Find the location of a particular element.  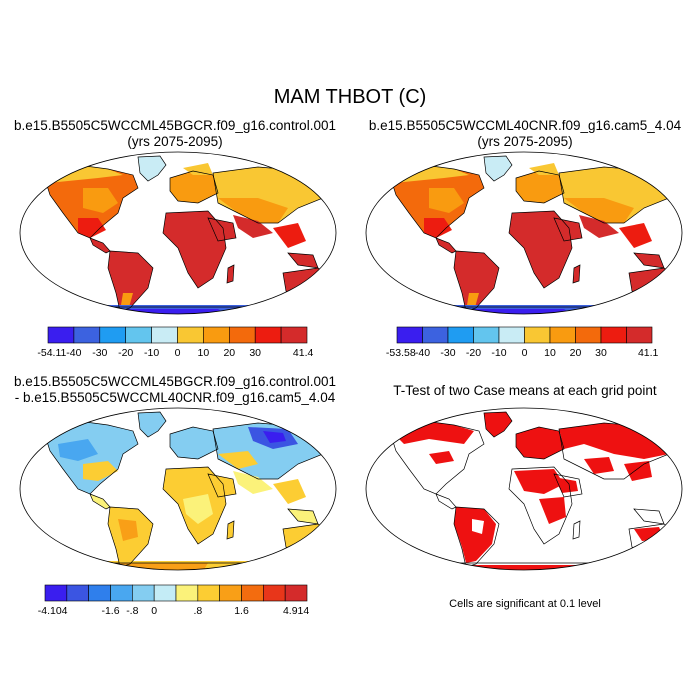

colorbar-tick-label: -54.11 is located at coordinates (51, 353).